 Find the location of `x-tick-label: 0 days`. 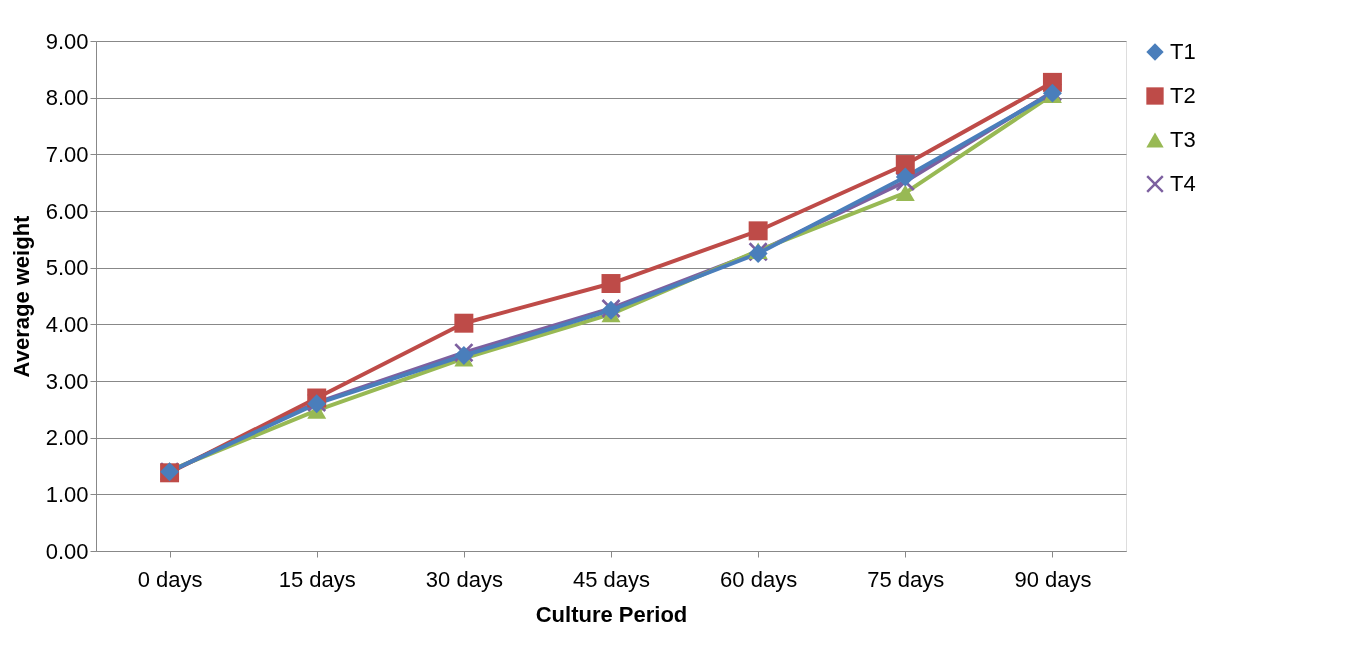

x-tick-label: 0 days is located at coordinates (170, 579).